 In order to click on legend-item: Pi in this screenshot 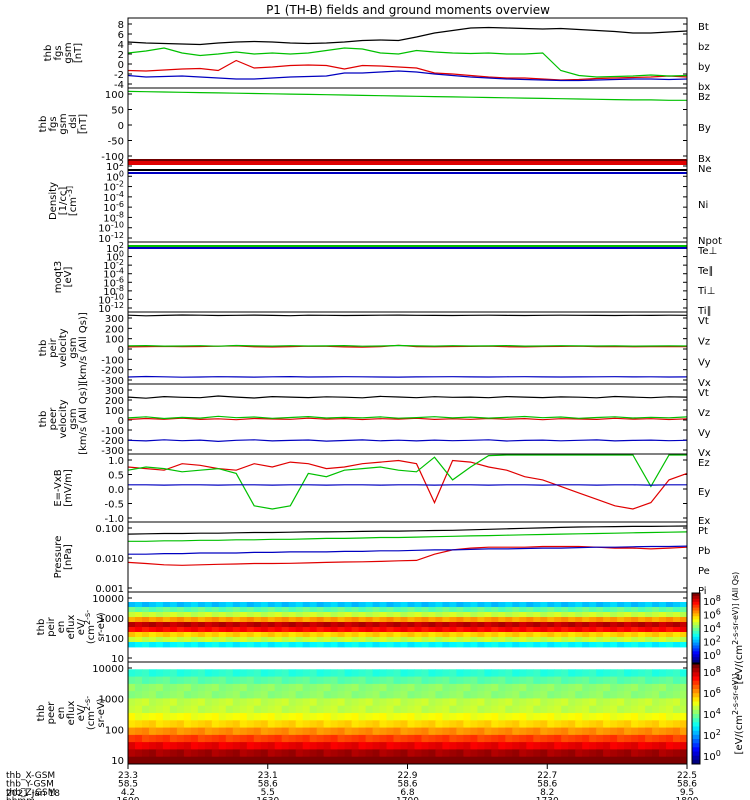, I will do `click(702, 591)`.